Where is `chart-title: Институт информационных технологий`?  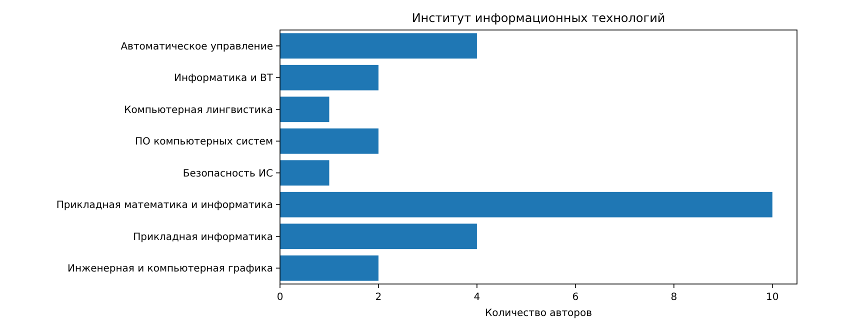
chart-title: Институт информационных технологий is located at coordinates (539, 18).